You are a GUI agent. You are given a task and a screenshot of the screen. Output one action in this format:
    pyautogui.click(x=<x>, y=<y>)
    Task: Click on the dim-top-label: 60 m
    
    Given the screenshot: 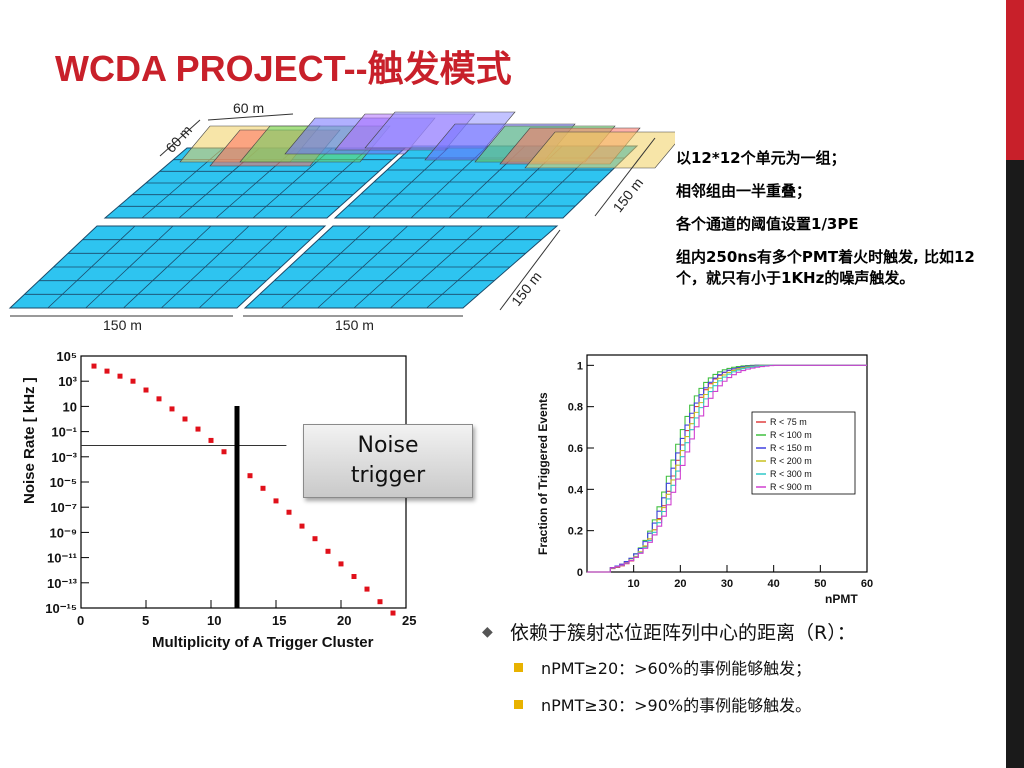 What is the action you would take?
    pyautogui.click(x=248, y=108)
    